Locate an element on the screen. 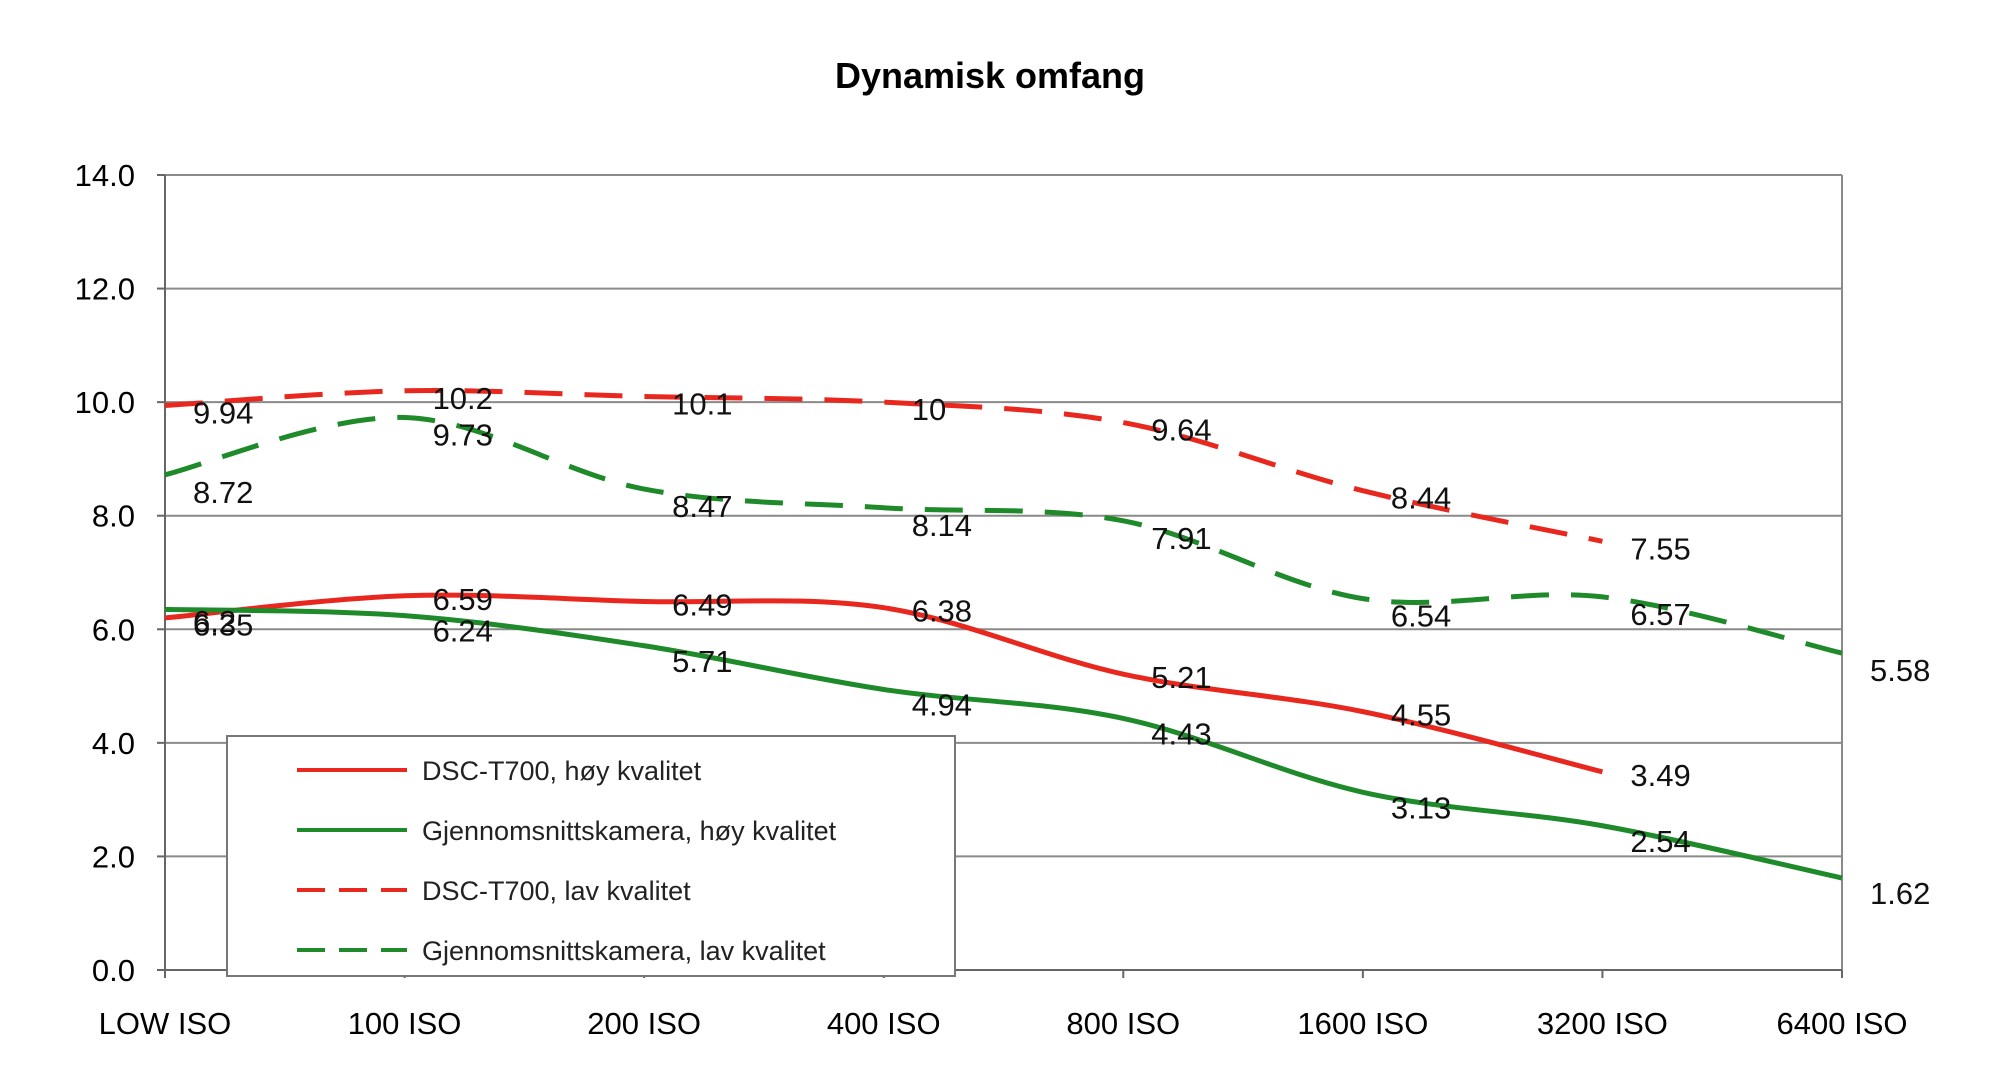 The image size is (2000, 1089). legend-label: Gjennomsnittskamera, lav kvalitet is located at coordinates (624, 951).